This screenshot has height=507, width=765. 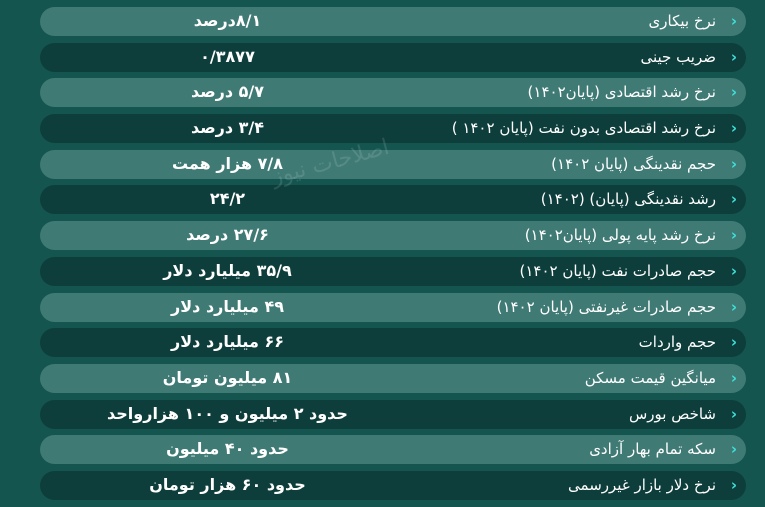 I want to click on indicator-value: ۳۵/۹ میلیارد دلار, so click(x=227, y=270).